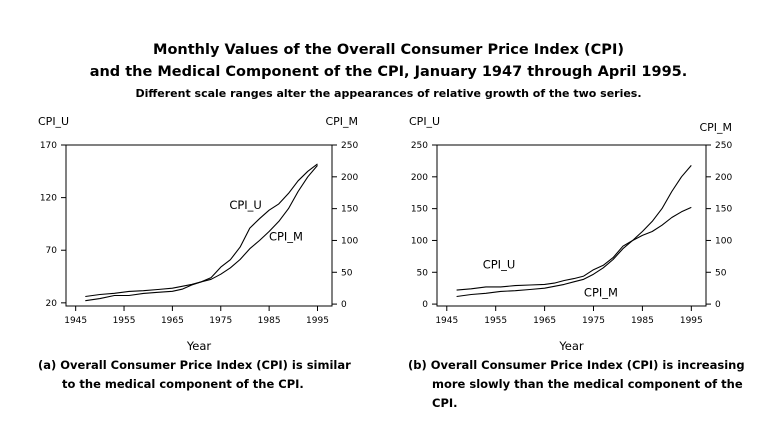 Image resolution: width=777 pixels, height=440 pixels. Describe the element at coordinates (419, 146) in the screenshot. I see `panel-b-left-tick-label: 250` at that location.